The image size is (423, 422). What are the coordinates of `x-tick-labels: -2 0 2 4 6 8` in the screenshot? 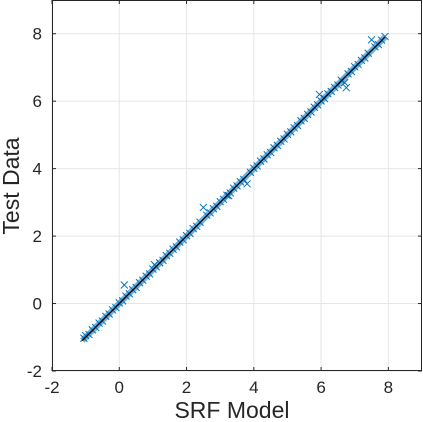 It's located at (218, 387).